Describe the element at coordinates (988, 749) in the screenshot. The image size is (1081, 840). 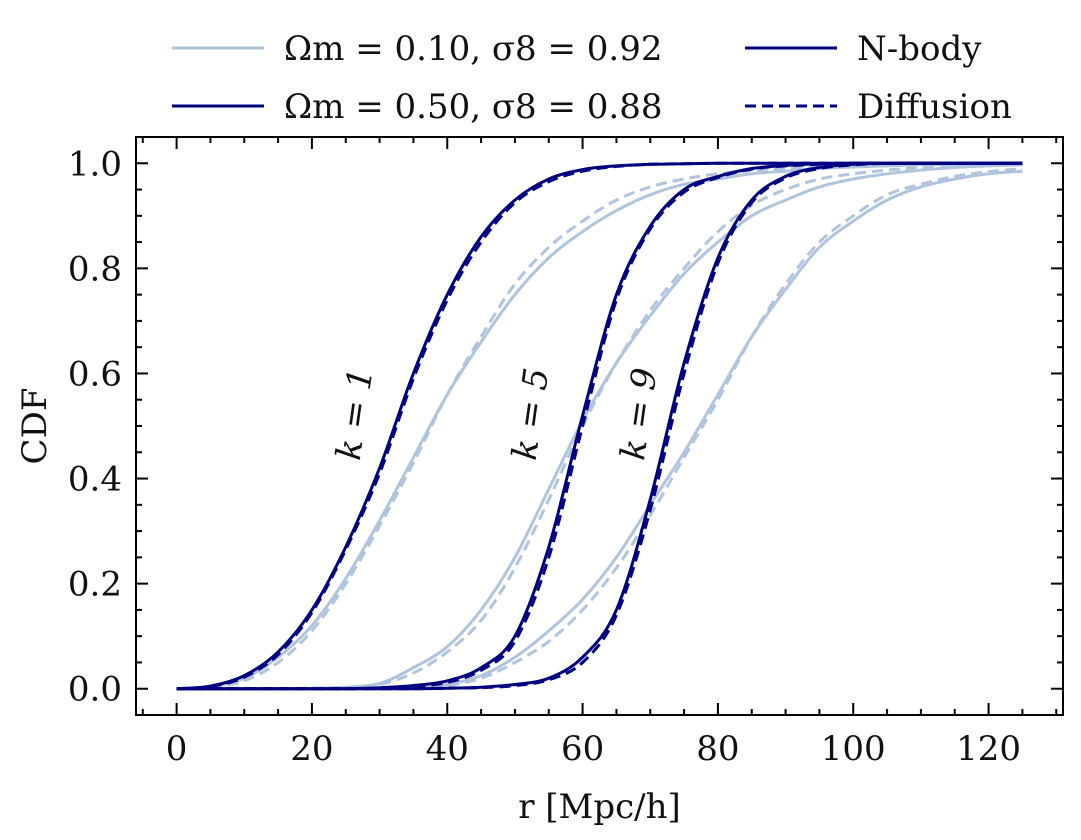
I see `x-tick-label: 120` at that location.